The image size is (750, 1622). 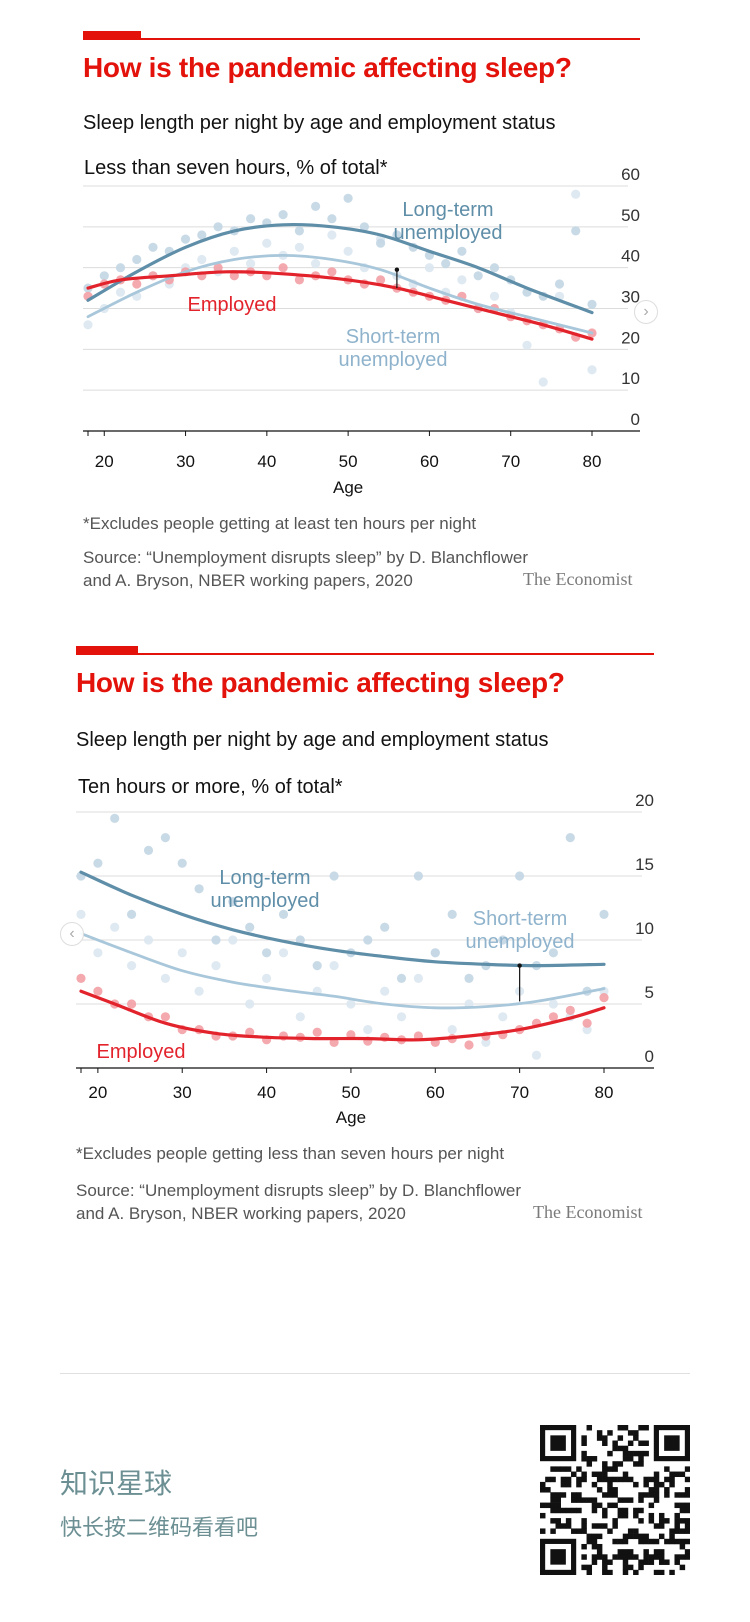 I want to click on connector-dot, so click(x=519, y=965).